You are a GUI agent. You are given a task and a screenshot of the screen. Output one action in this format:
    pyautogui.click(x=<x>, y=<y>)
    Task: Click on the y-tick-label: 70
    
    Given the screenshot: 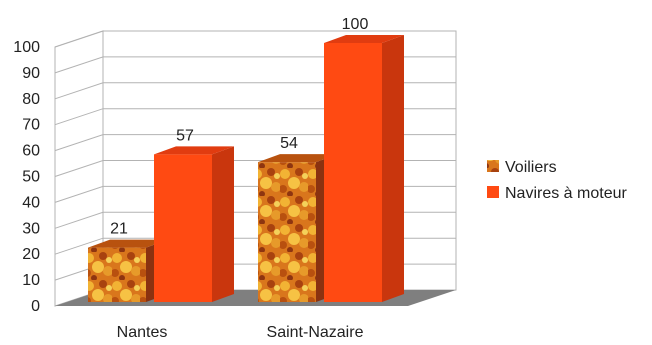 What is the action you would take?
    pyautogui.click(x=31, y=125)
    